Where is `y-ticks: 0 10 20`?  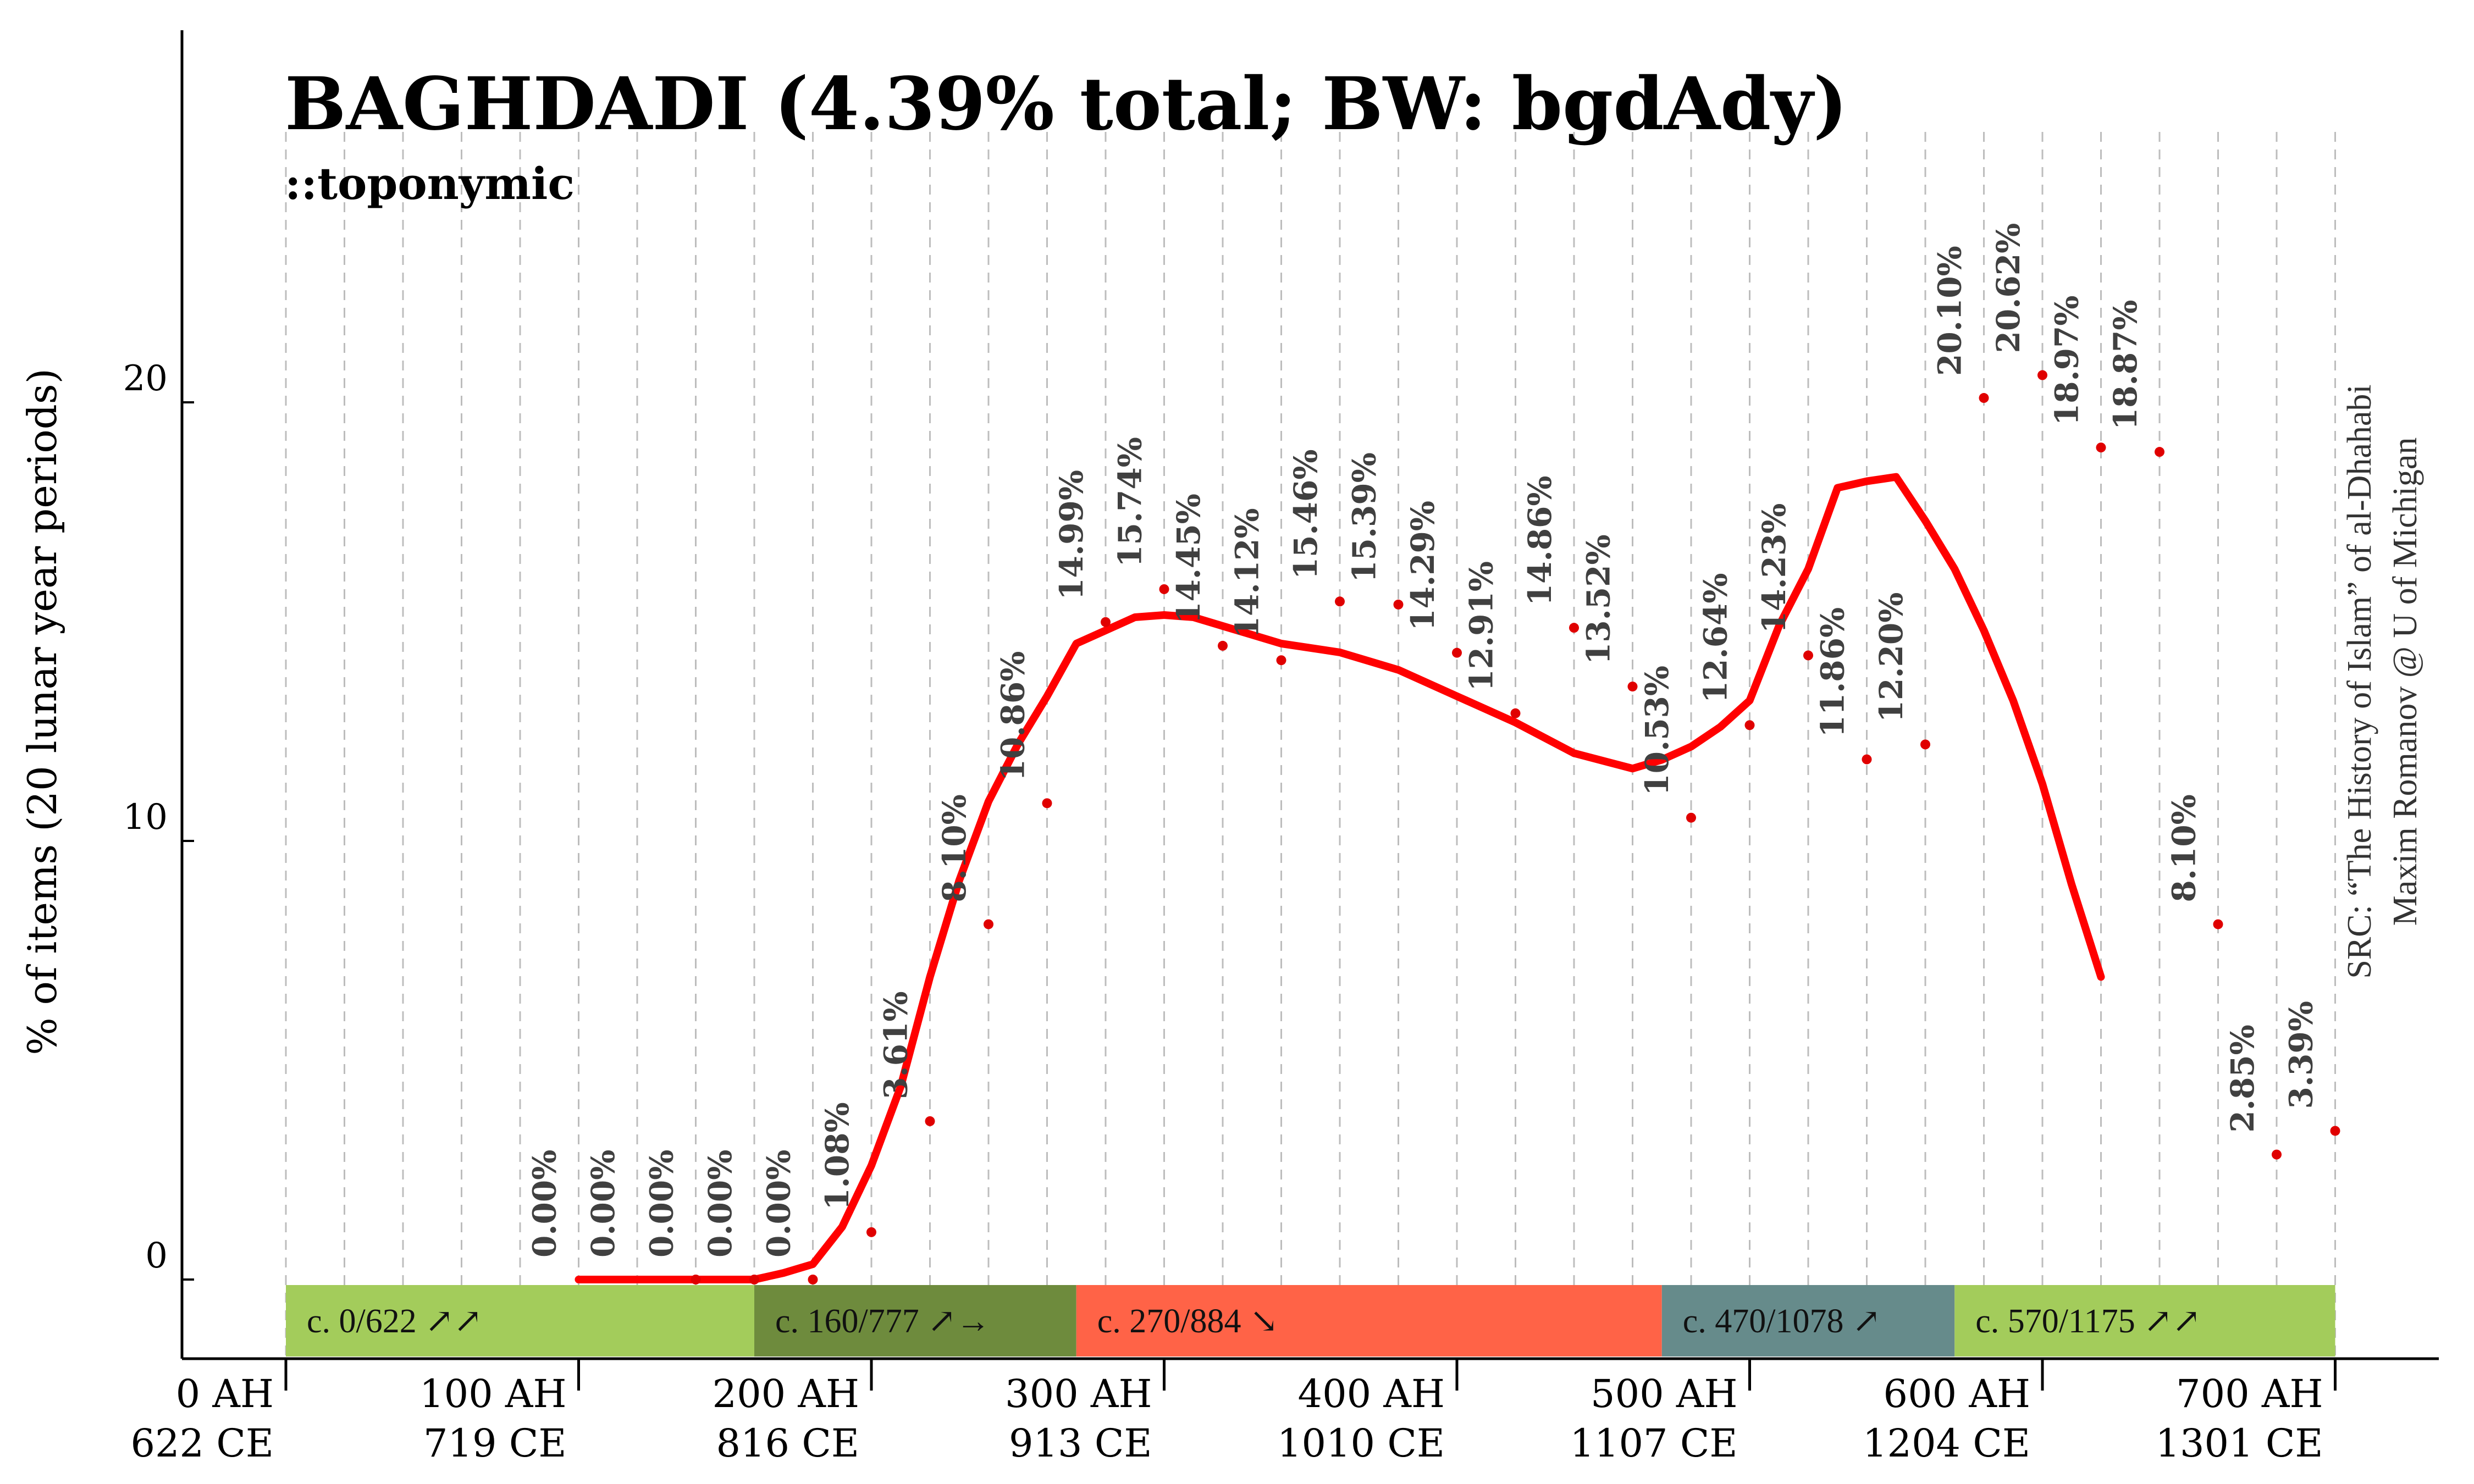
y-ticks: 0 10 20 is located at coordinates (158, 819).